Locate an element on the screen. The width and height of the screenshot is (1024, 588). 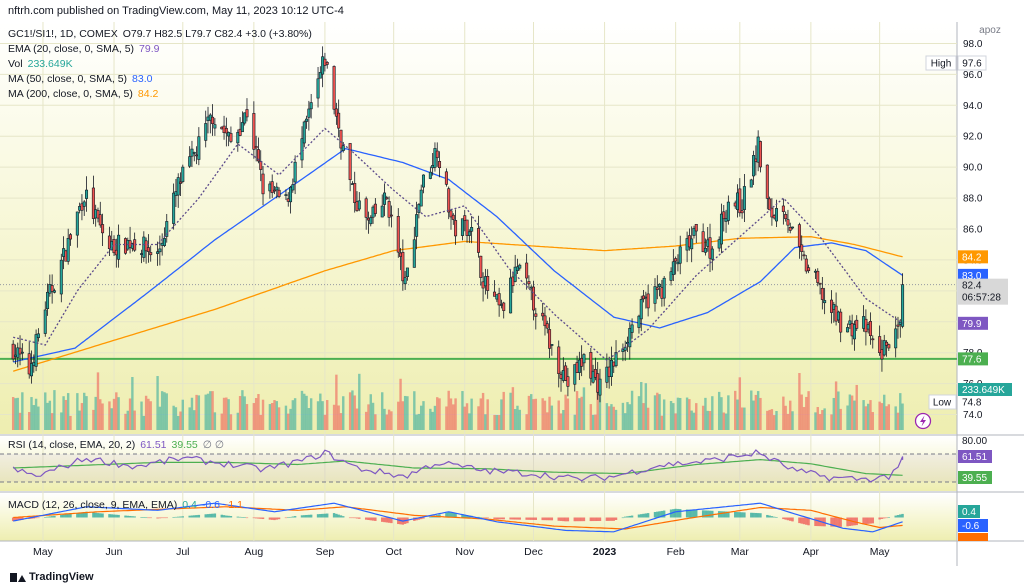
time-axis-label: Sep is located at coordinates (325, 552).